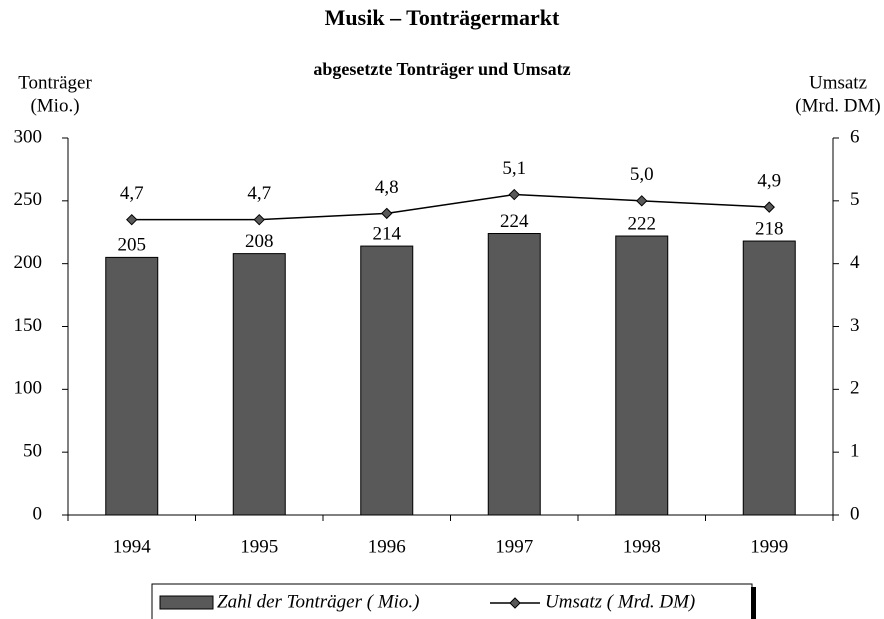  I want to click on y-tick-label: 50, so click(32, 451).